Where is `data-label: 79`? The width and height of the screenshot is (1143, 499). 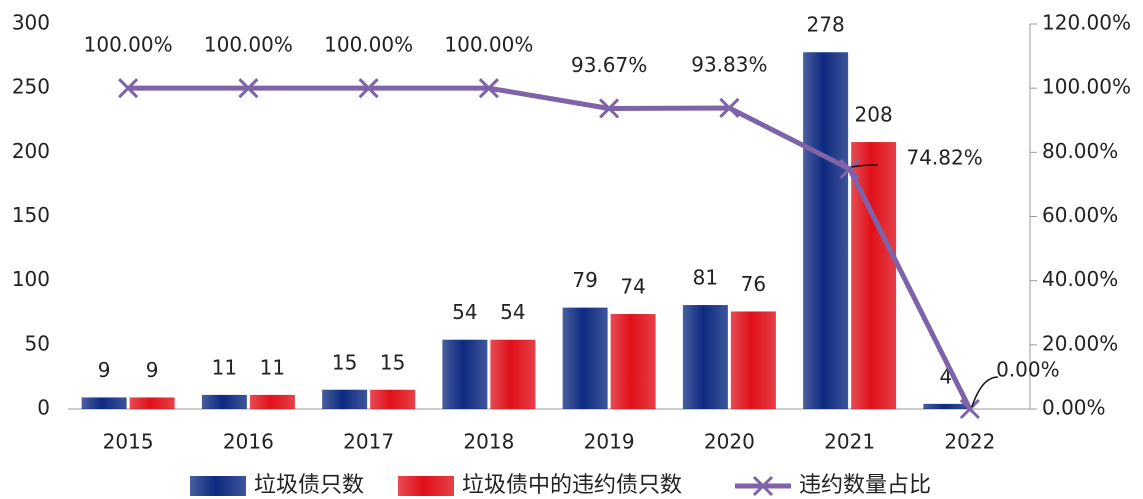
data-label: 79 is located at coordinates (584, 280).